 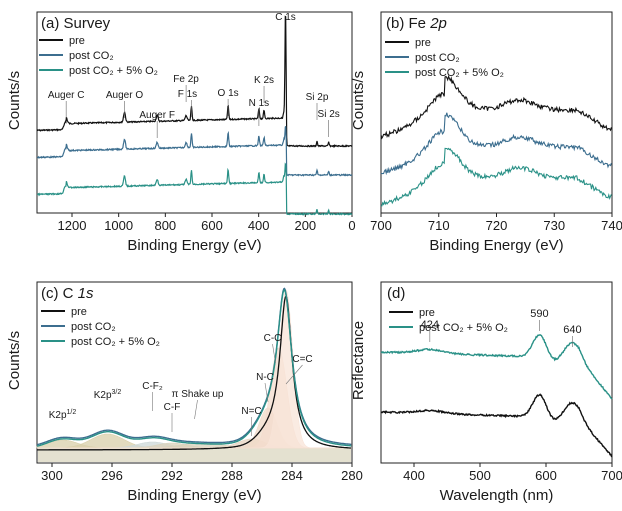 What do you see at coordinates (228, 93) in the screenshot?
I see `annotation-label: O 1s` at bounding box center [228, 93].